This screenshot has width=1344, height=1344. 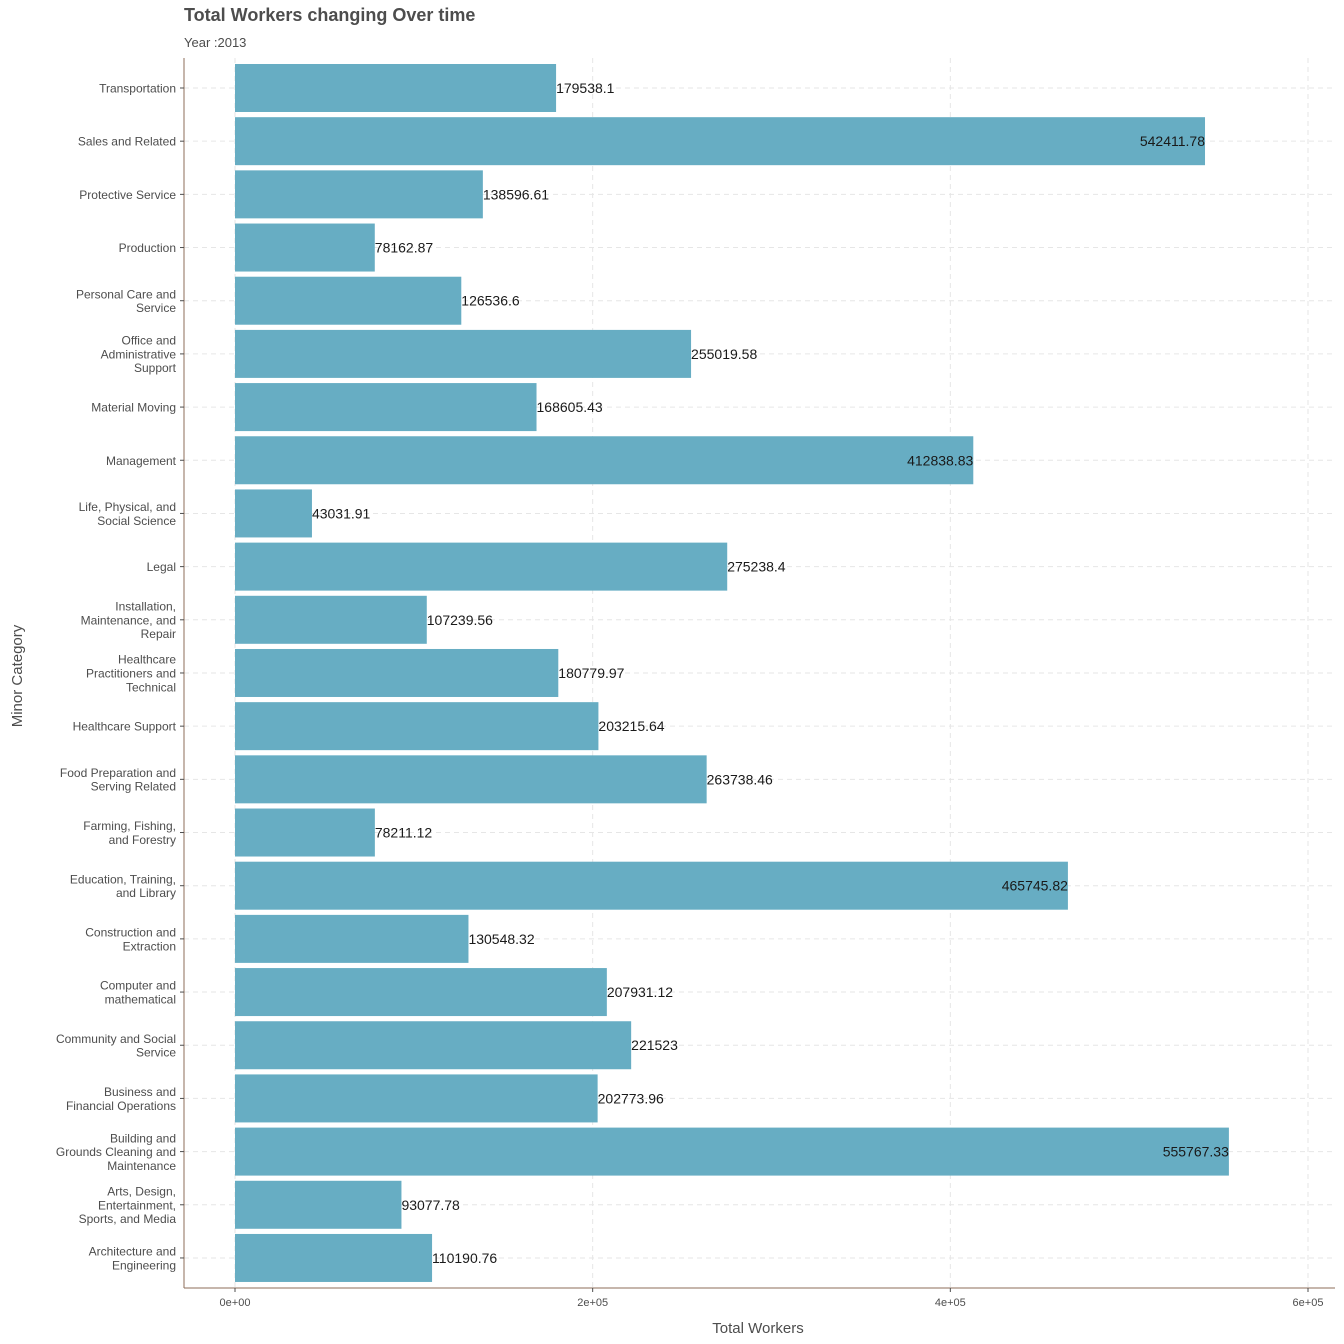 What do you see at coordinates (640, 992) in the screenshot?
I see `data-label: 207931.12` at bounding box center [640, 992].